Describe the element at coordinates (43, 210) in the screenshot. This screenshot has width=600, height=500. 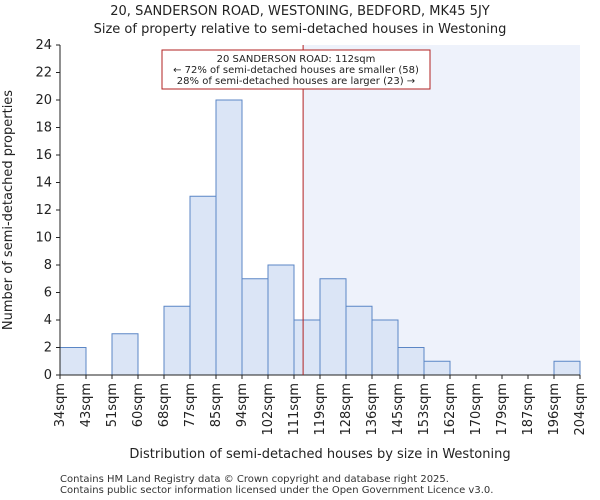
I see `y-tick-label: 12` at that location.